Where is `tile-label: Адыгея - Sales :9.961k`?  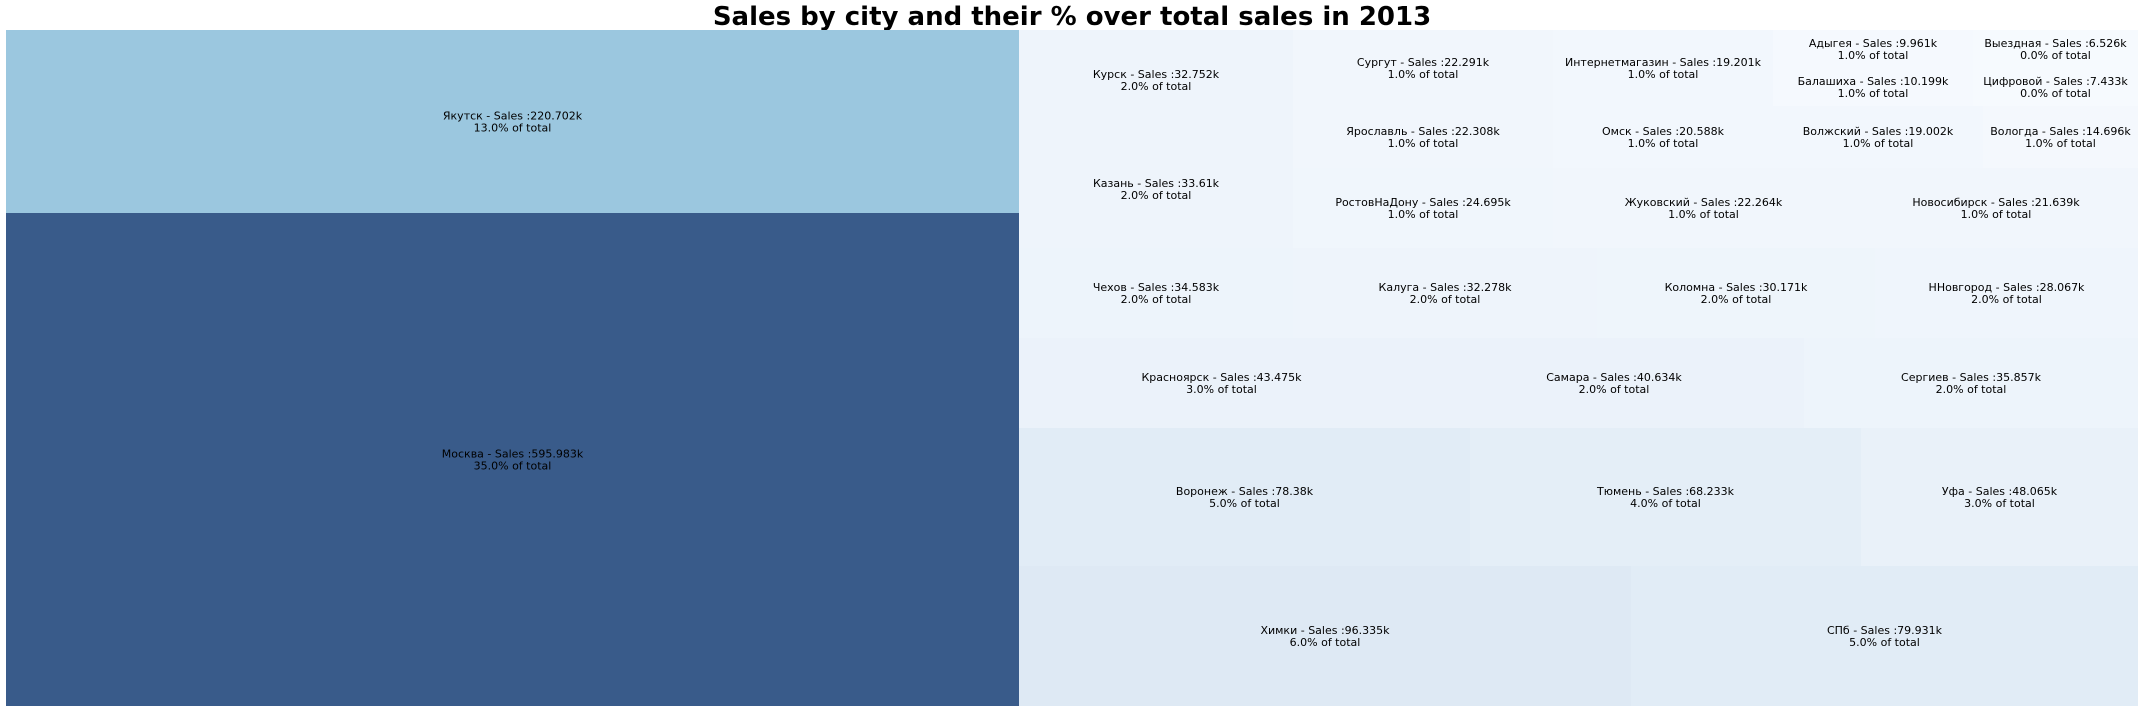
tile-label: Адыгея - Sales :9.961k is located at coordinates (1873, 43).